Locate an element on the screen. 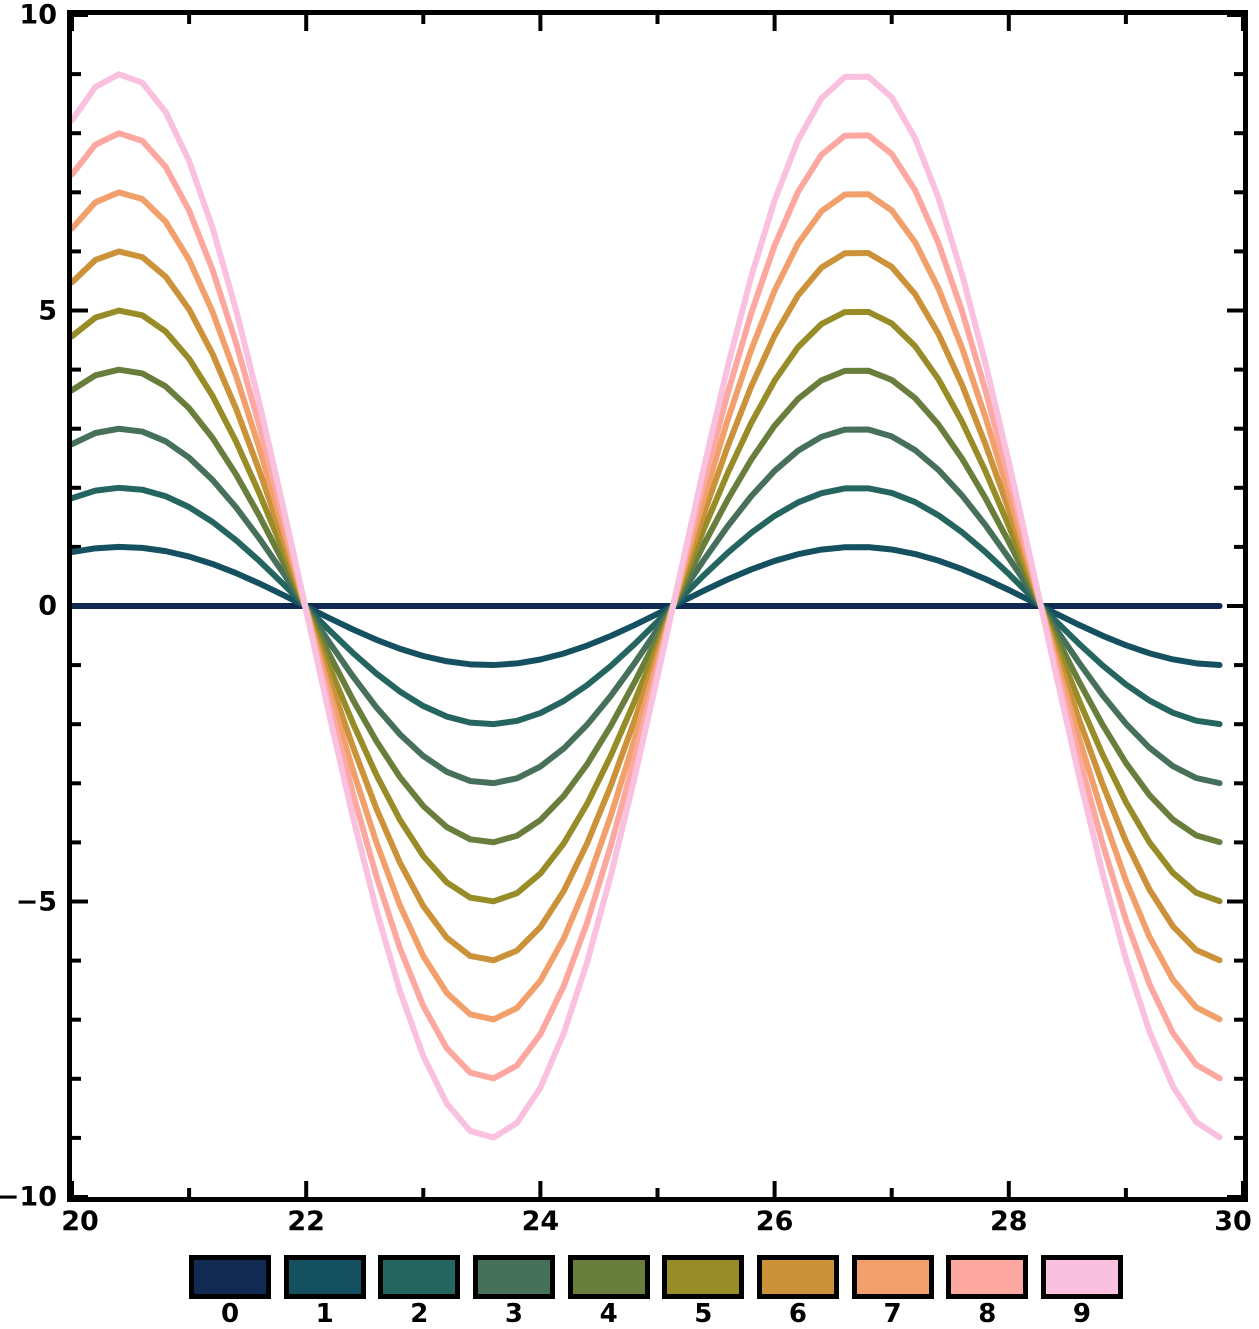 This screenshot has width=1259, height=1329. legend-label: 1 is located at coordinates (324, 1314).